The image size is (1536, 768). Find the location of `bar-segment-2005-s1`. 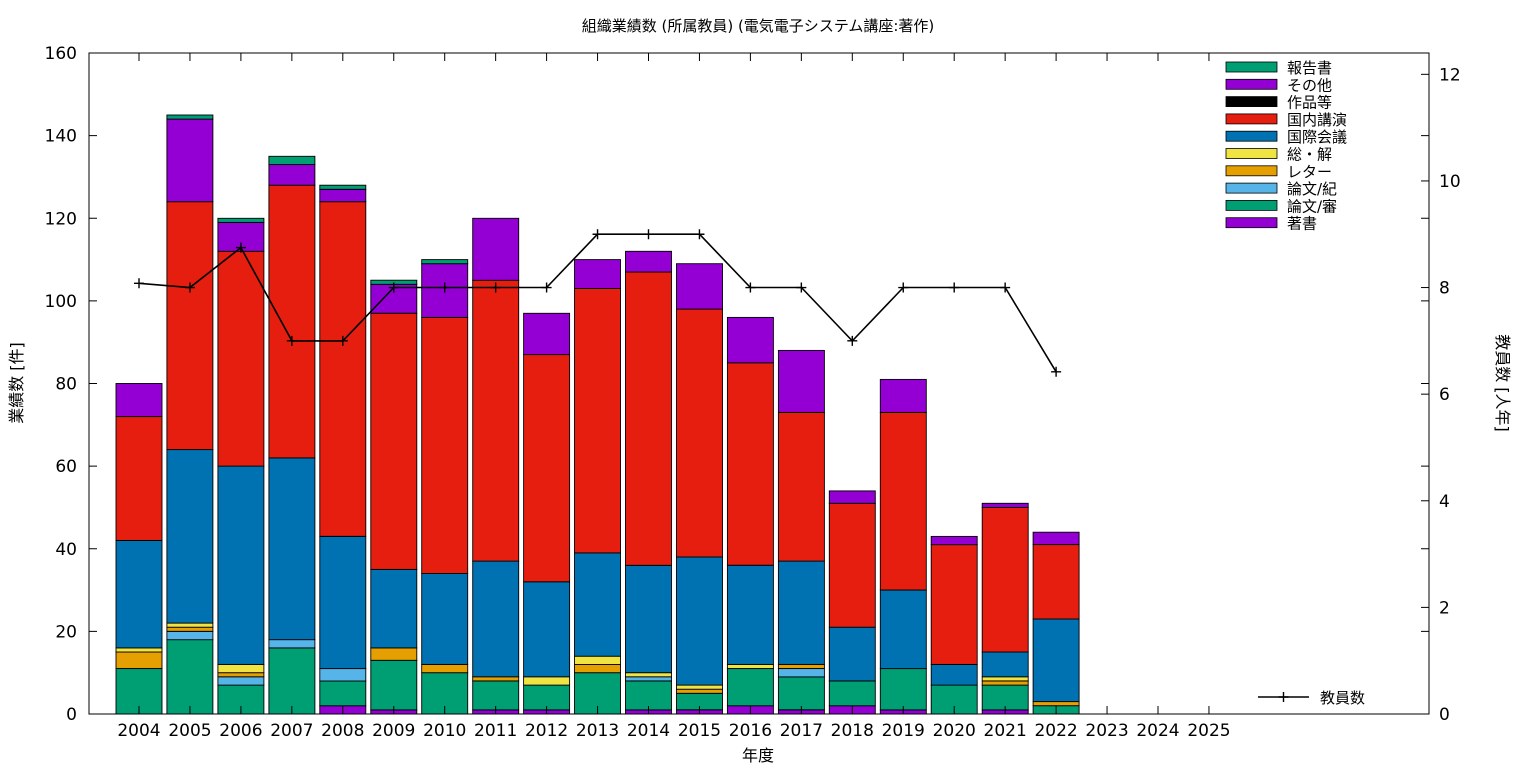

bar-segment-2005-s1 is located at coordinates (190, 677).